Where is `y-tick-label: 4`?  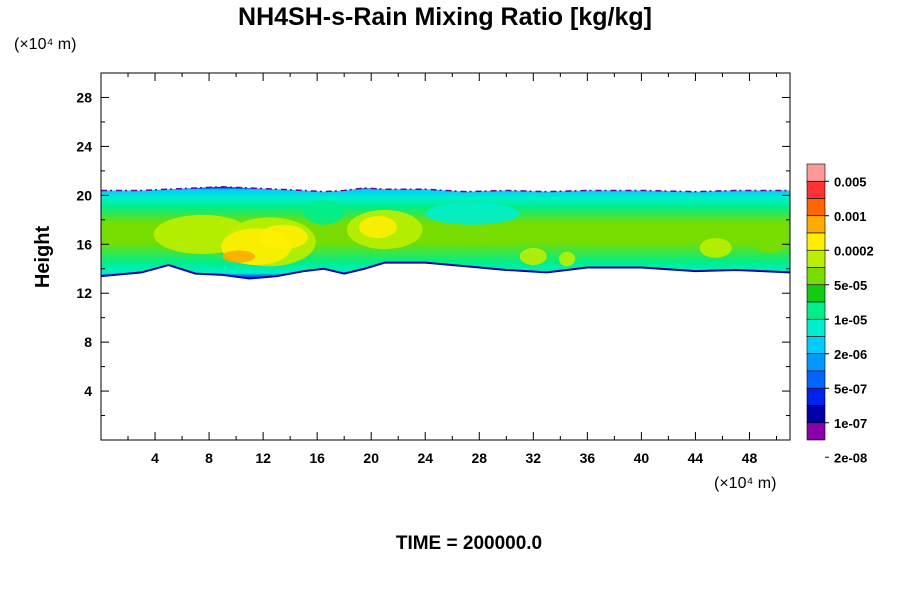 y-tick-label: 4 is located at coordinates (88, 391).